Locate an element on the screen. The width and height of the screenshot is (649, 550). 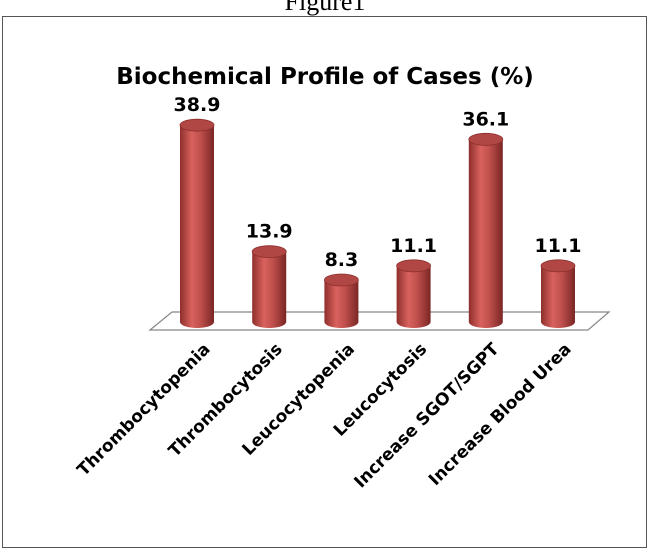
x-tick-label: Thrombocytopenia is located at coordinates (144, 409).